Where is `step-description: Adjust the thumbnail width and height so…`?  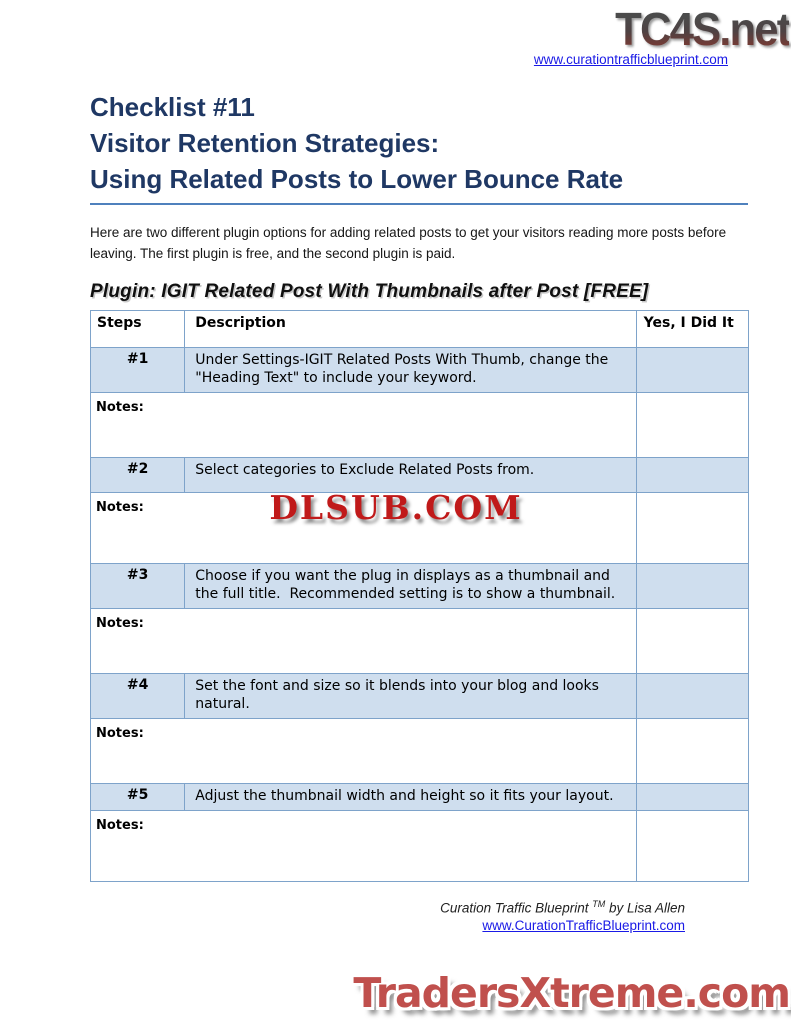 step-description: Adjust the thumbnail width and height so… is located at coordinates (410, 797).